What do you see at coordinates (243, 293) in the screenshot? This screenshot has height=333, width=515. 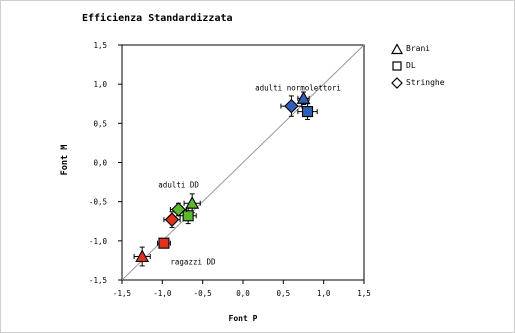 I see `x-tick-label: 0,0` at bounding box center [243, 293].